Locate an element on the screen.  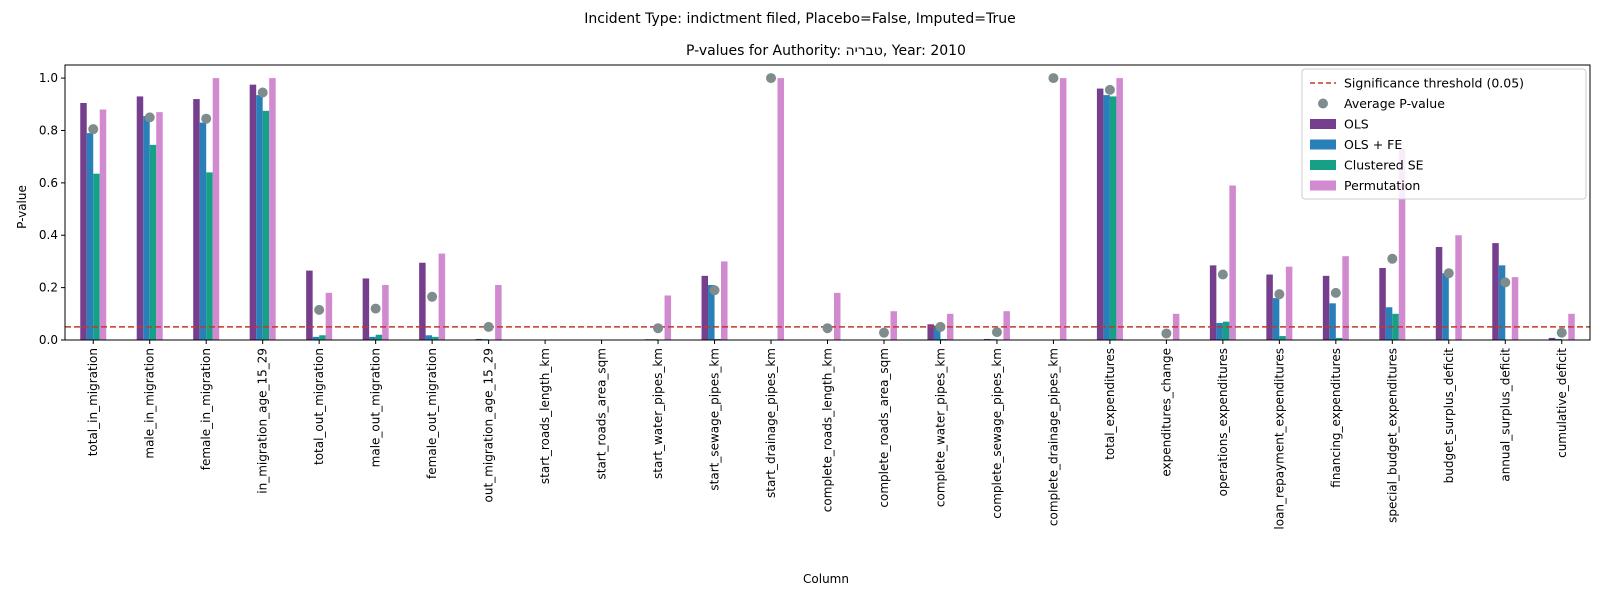
x-tick-label: complete_water_pipes_km is located at coordinates (940, 427).